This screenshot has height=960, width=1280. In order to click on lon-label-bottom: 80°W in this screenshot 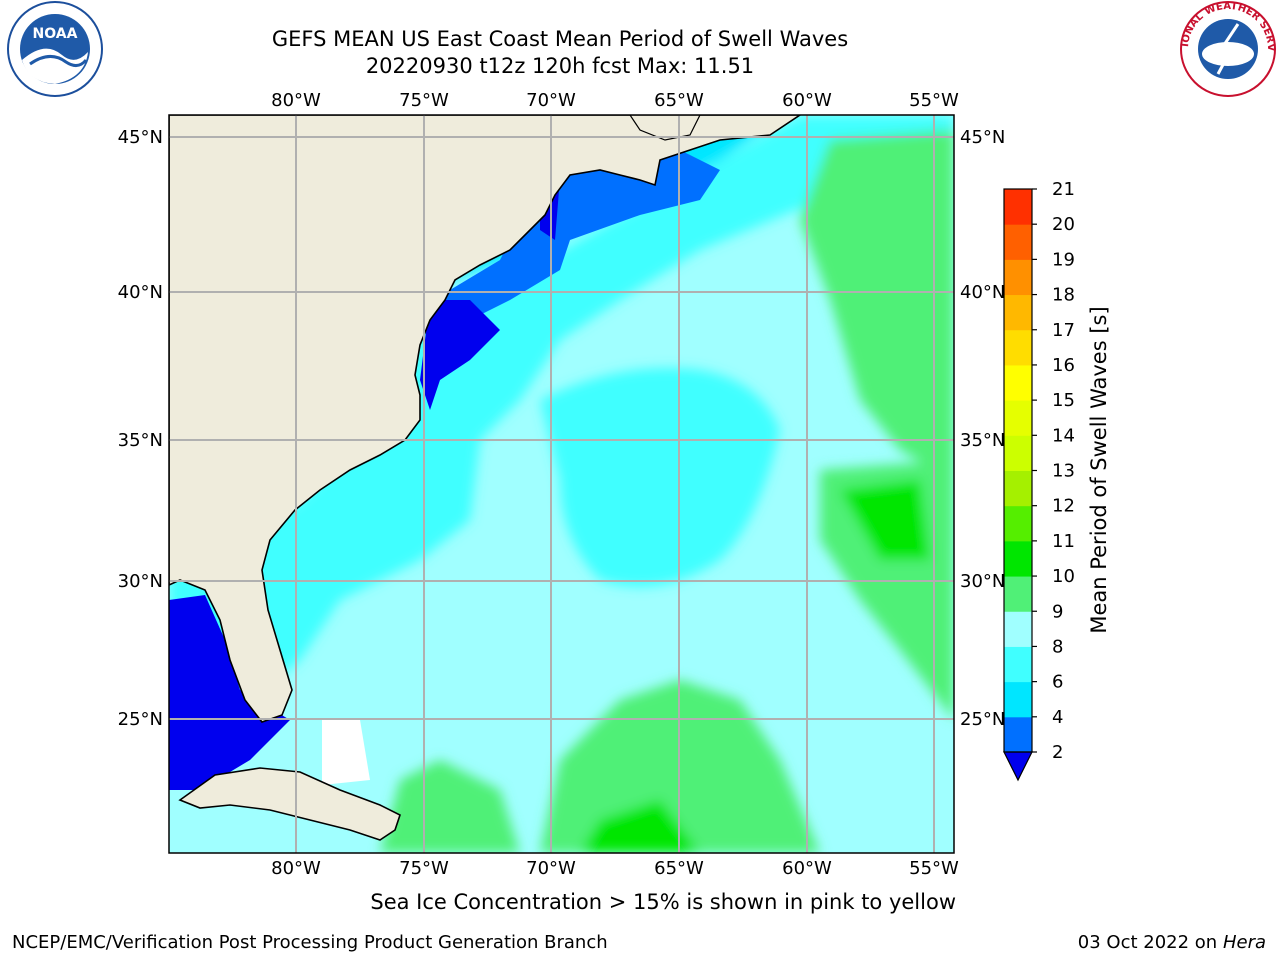, I will do `click(296, 868)`.